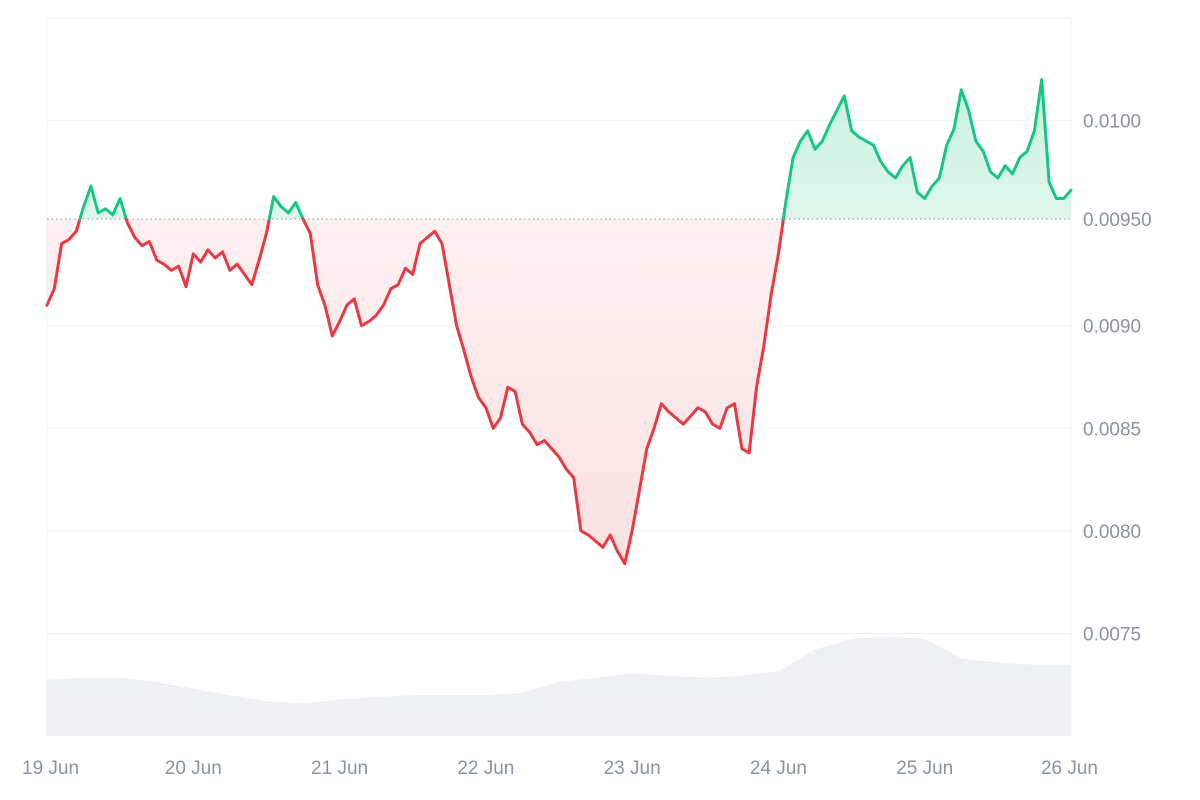  What do you see at coordinates (193, 768) in the screenshot?
I see `x-tick-label: 20 Jun` at bounding box center [193, 768].